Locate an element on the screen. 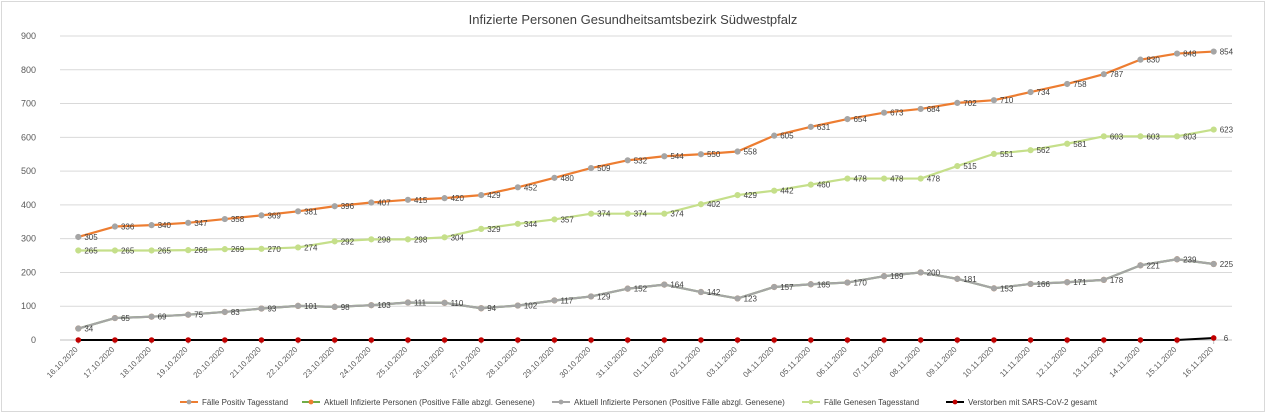 The width and height of the screenshot is (1266, 413). data-label: 402 is located at coordinates (714, 204).